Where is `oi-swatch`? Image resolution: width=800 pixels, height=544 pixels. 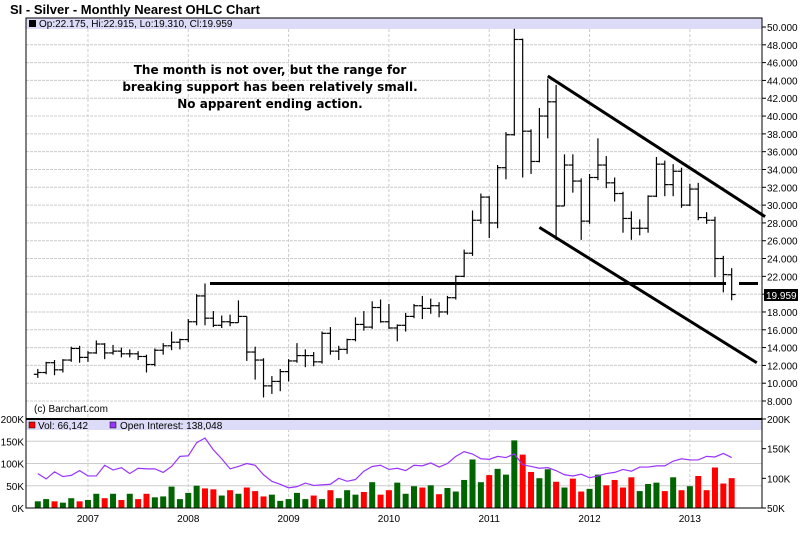
oi-swatch is located at coordinates (113, 425).